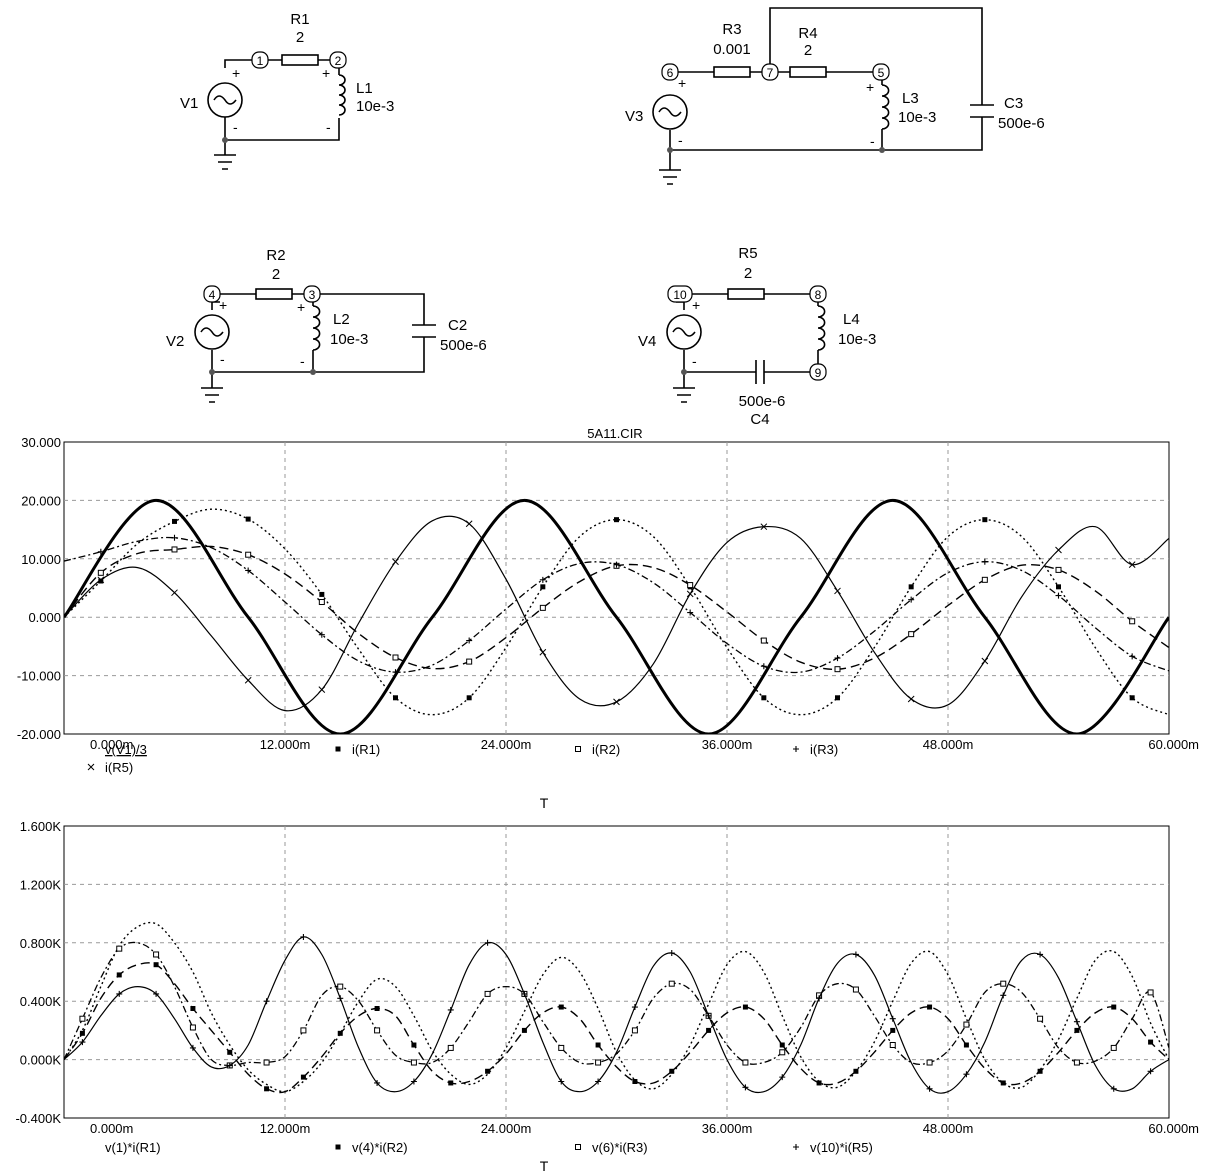  Describe the element at coordinates (300, 60) in the screenshot. I see `r1-resistor` at that location.